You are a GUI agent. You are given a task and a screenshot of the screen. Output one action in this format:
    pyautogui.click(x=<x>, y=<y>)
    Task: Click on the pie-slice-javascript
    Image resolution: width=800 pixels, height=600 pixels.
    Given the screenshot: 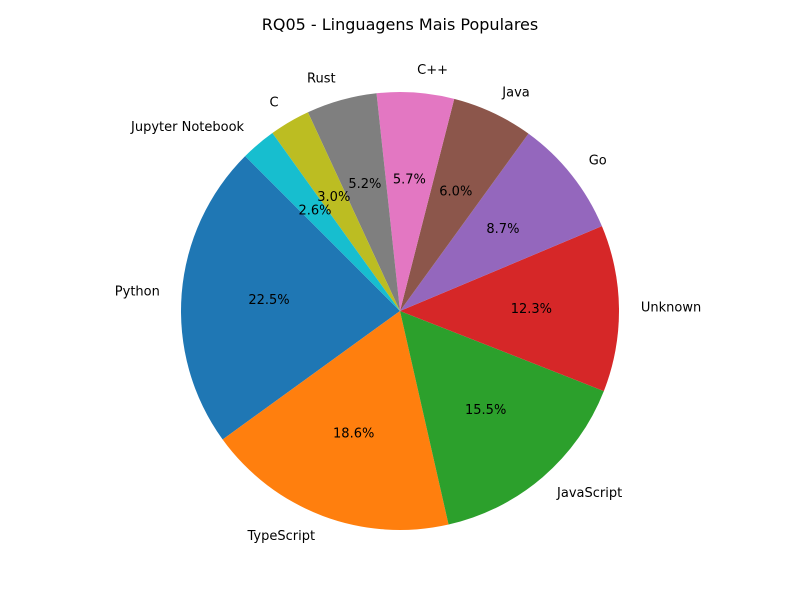 What is the action you would take?
    pyautogui.click(x=502, y=418)
    